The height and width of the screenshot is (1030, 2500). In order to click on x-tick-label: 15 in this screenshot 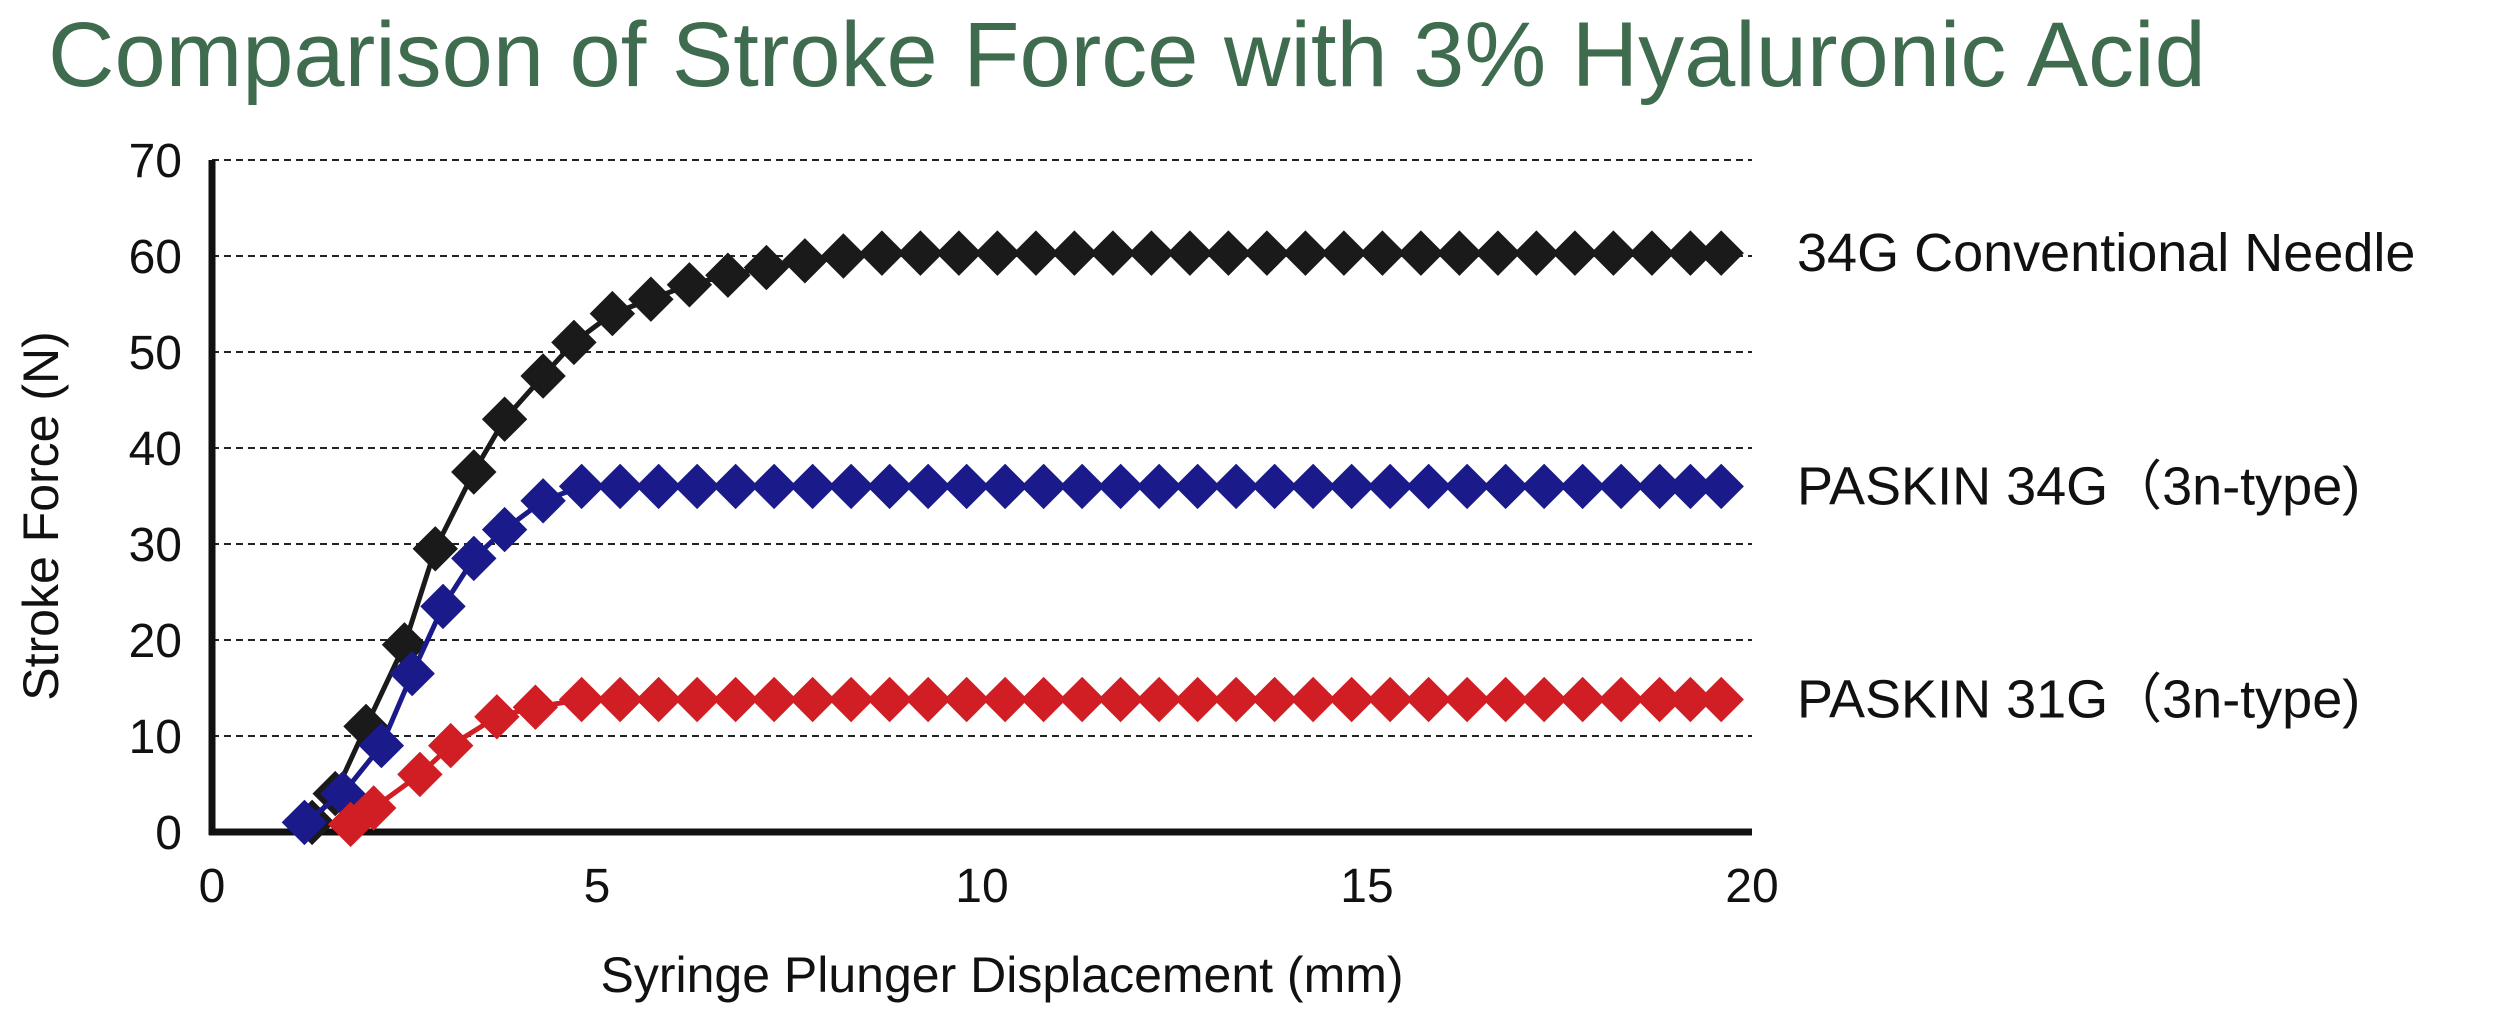, I will do `click(1366, 886)`.